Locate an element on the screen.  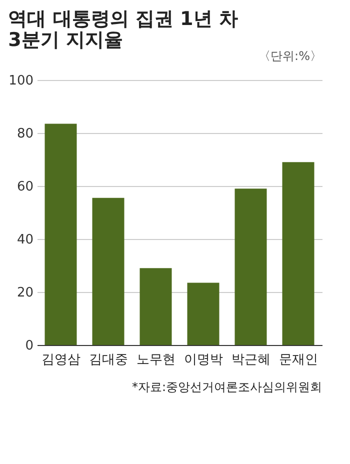
text: *자료:중앙선거여론조사심의위원회 is located at coordinates (227, 387).